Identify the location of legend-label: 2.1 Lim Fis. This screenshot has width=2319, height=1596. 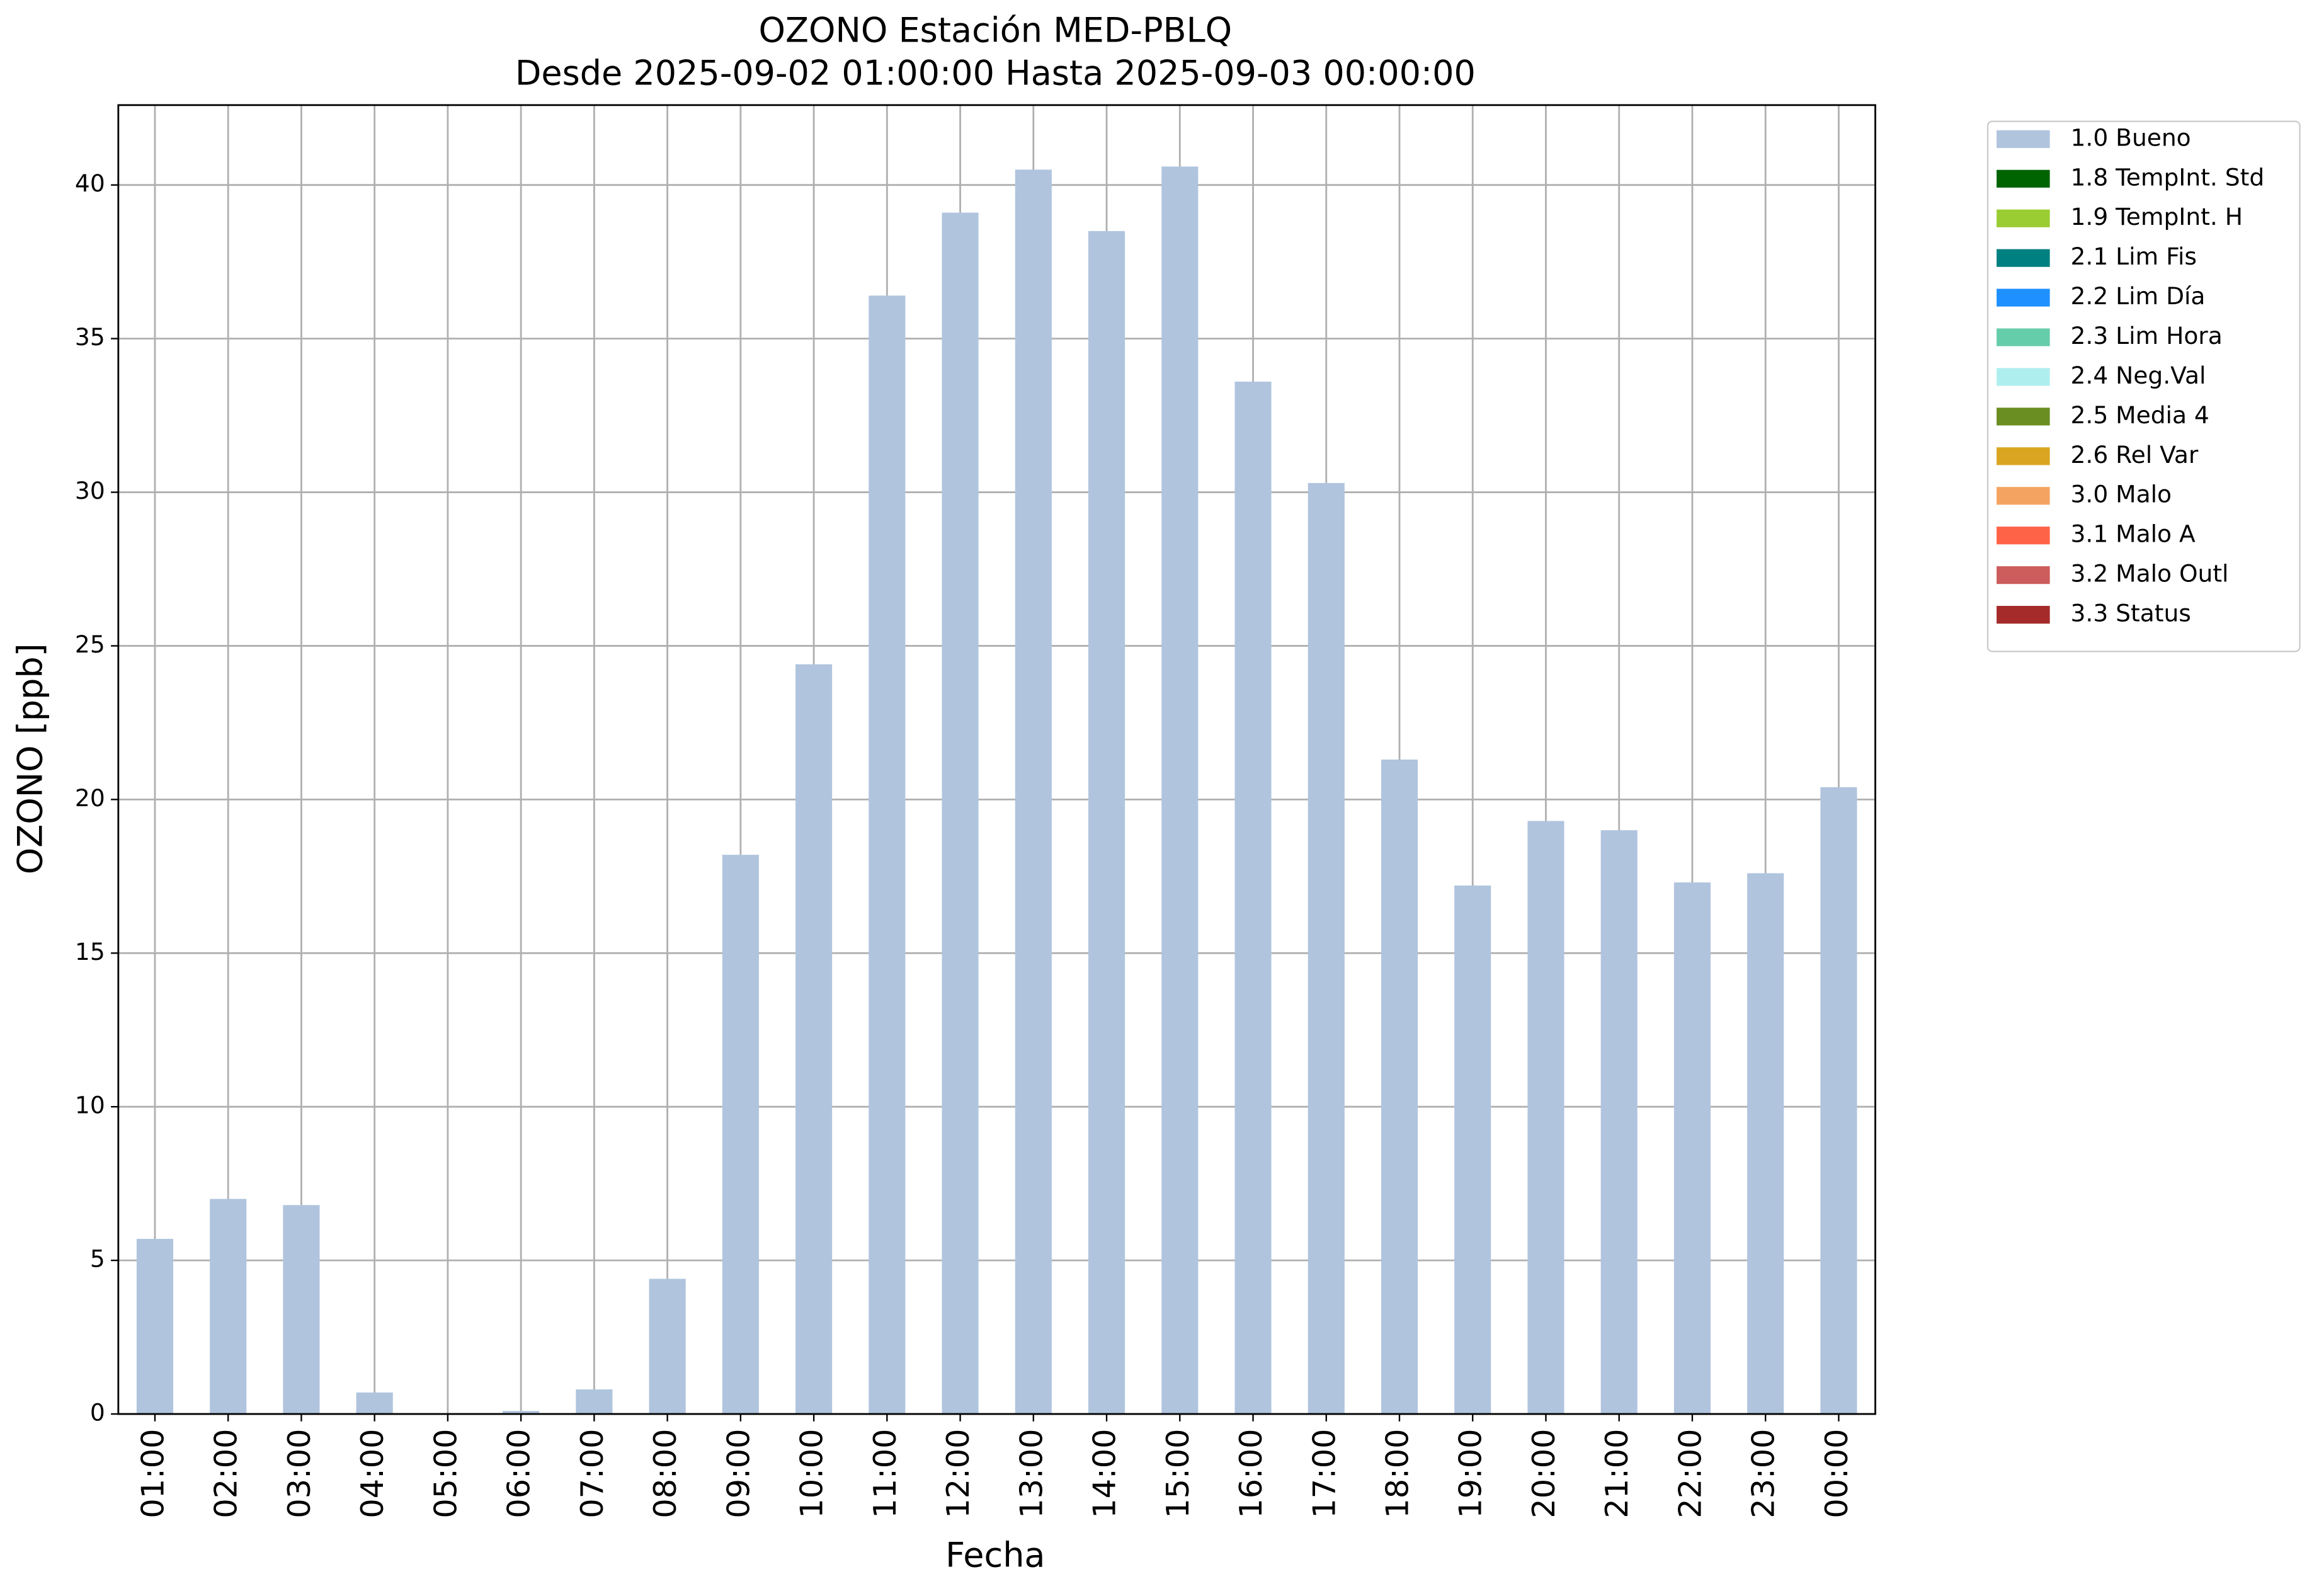
(2134, 256).